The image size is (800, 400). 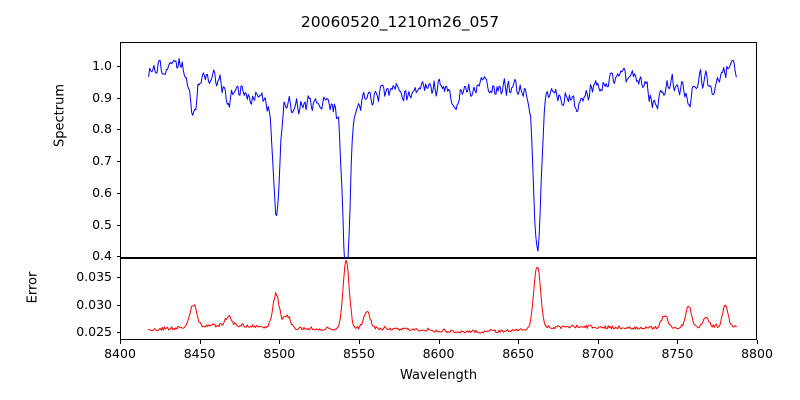 I want to click on wavelength-axis-label: Wavelength, so click(x=438, y=375).